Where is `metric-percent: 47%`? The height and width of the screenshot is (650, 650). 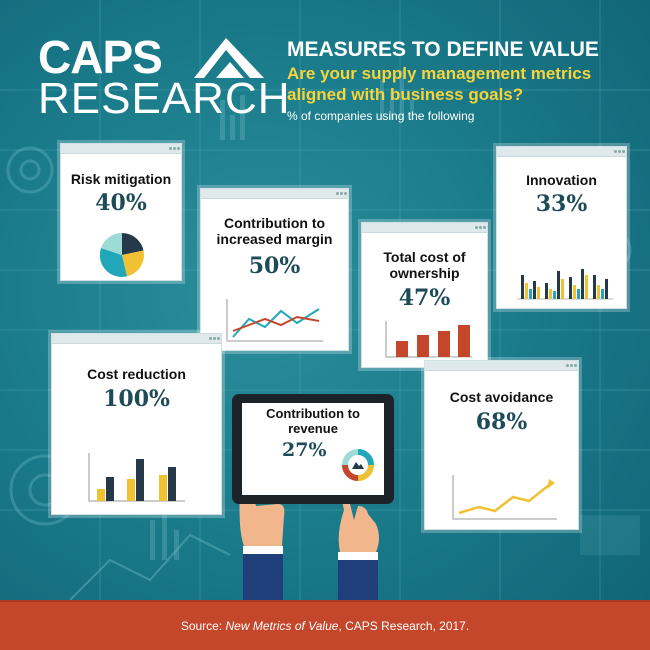
metric-percent: 47% is located at coordinates (424, 298).